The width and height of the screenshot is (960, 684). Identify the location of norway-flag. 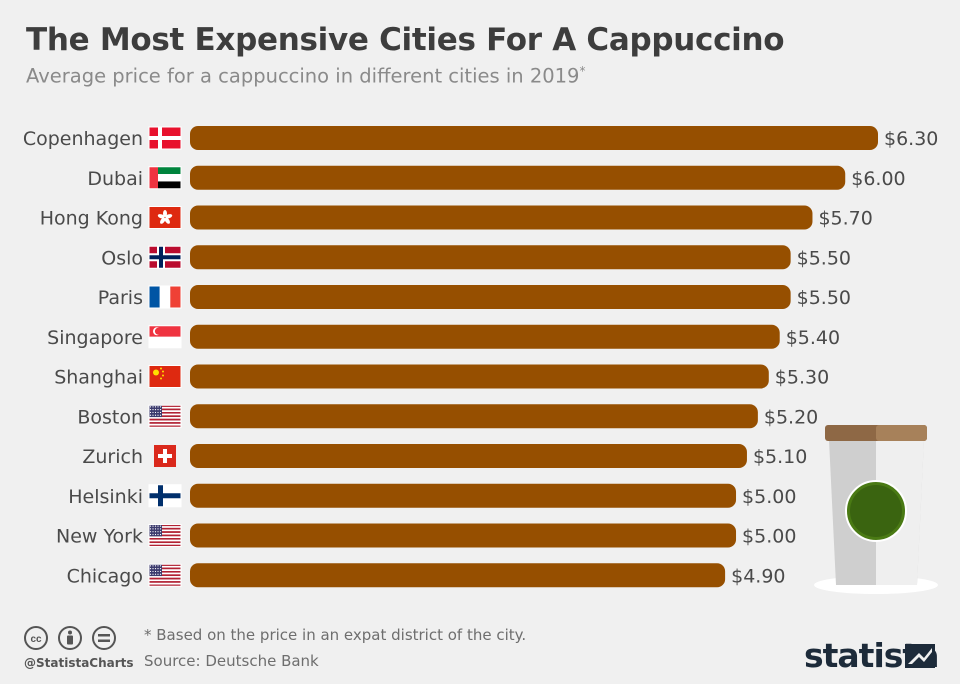
(165, 257).